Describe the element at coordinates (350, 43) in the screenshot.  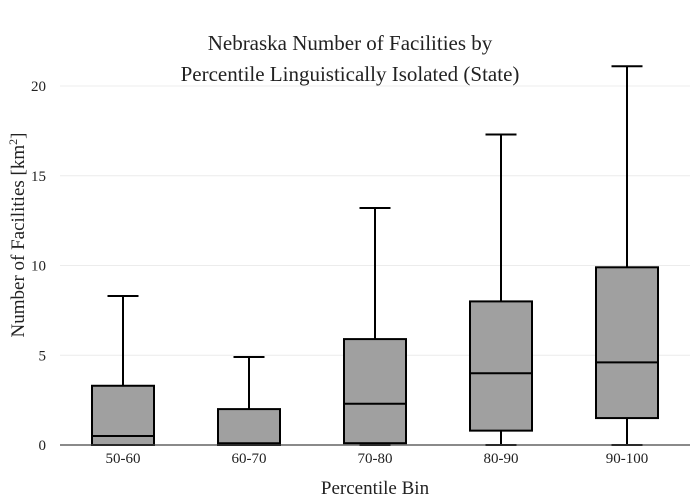
I see `chart-title-line-1: Nebraska Number of Facilities by` at that location.